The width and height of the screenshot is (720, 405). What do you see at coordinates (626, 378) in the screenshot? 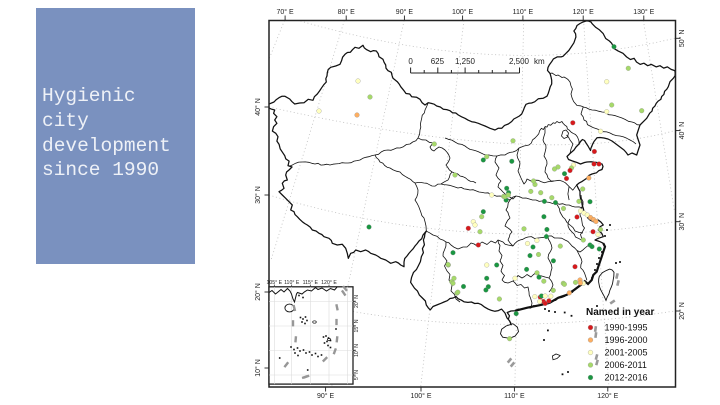
I see `svg-text: 2012-2016` at bounding box center [626, 378].